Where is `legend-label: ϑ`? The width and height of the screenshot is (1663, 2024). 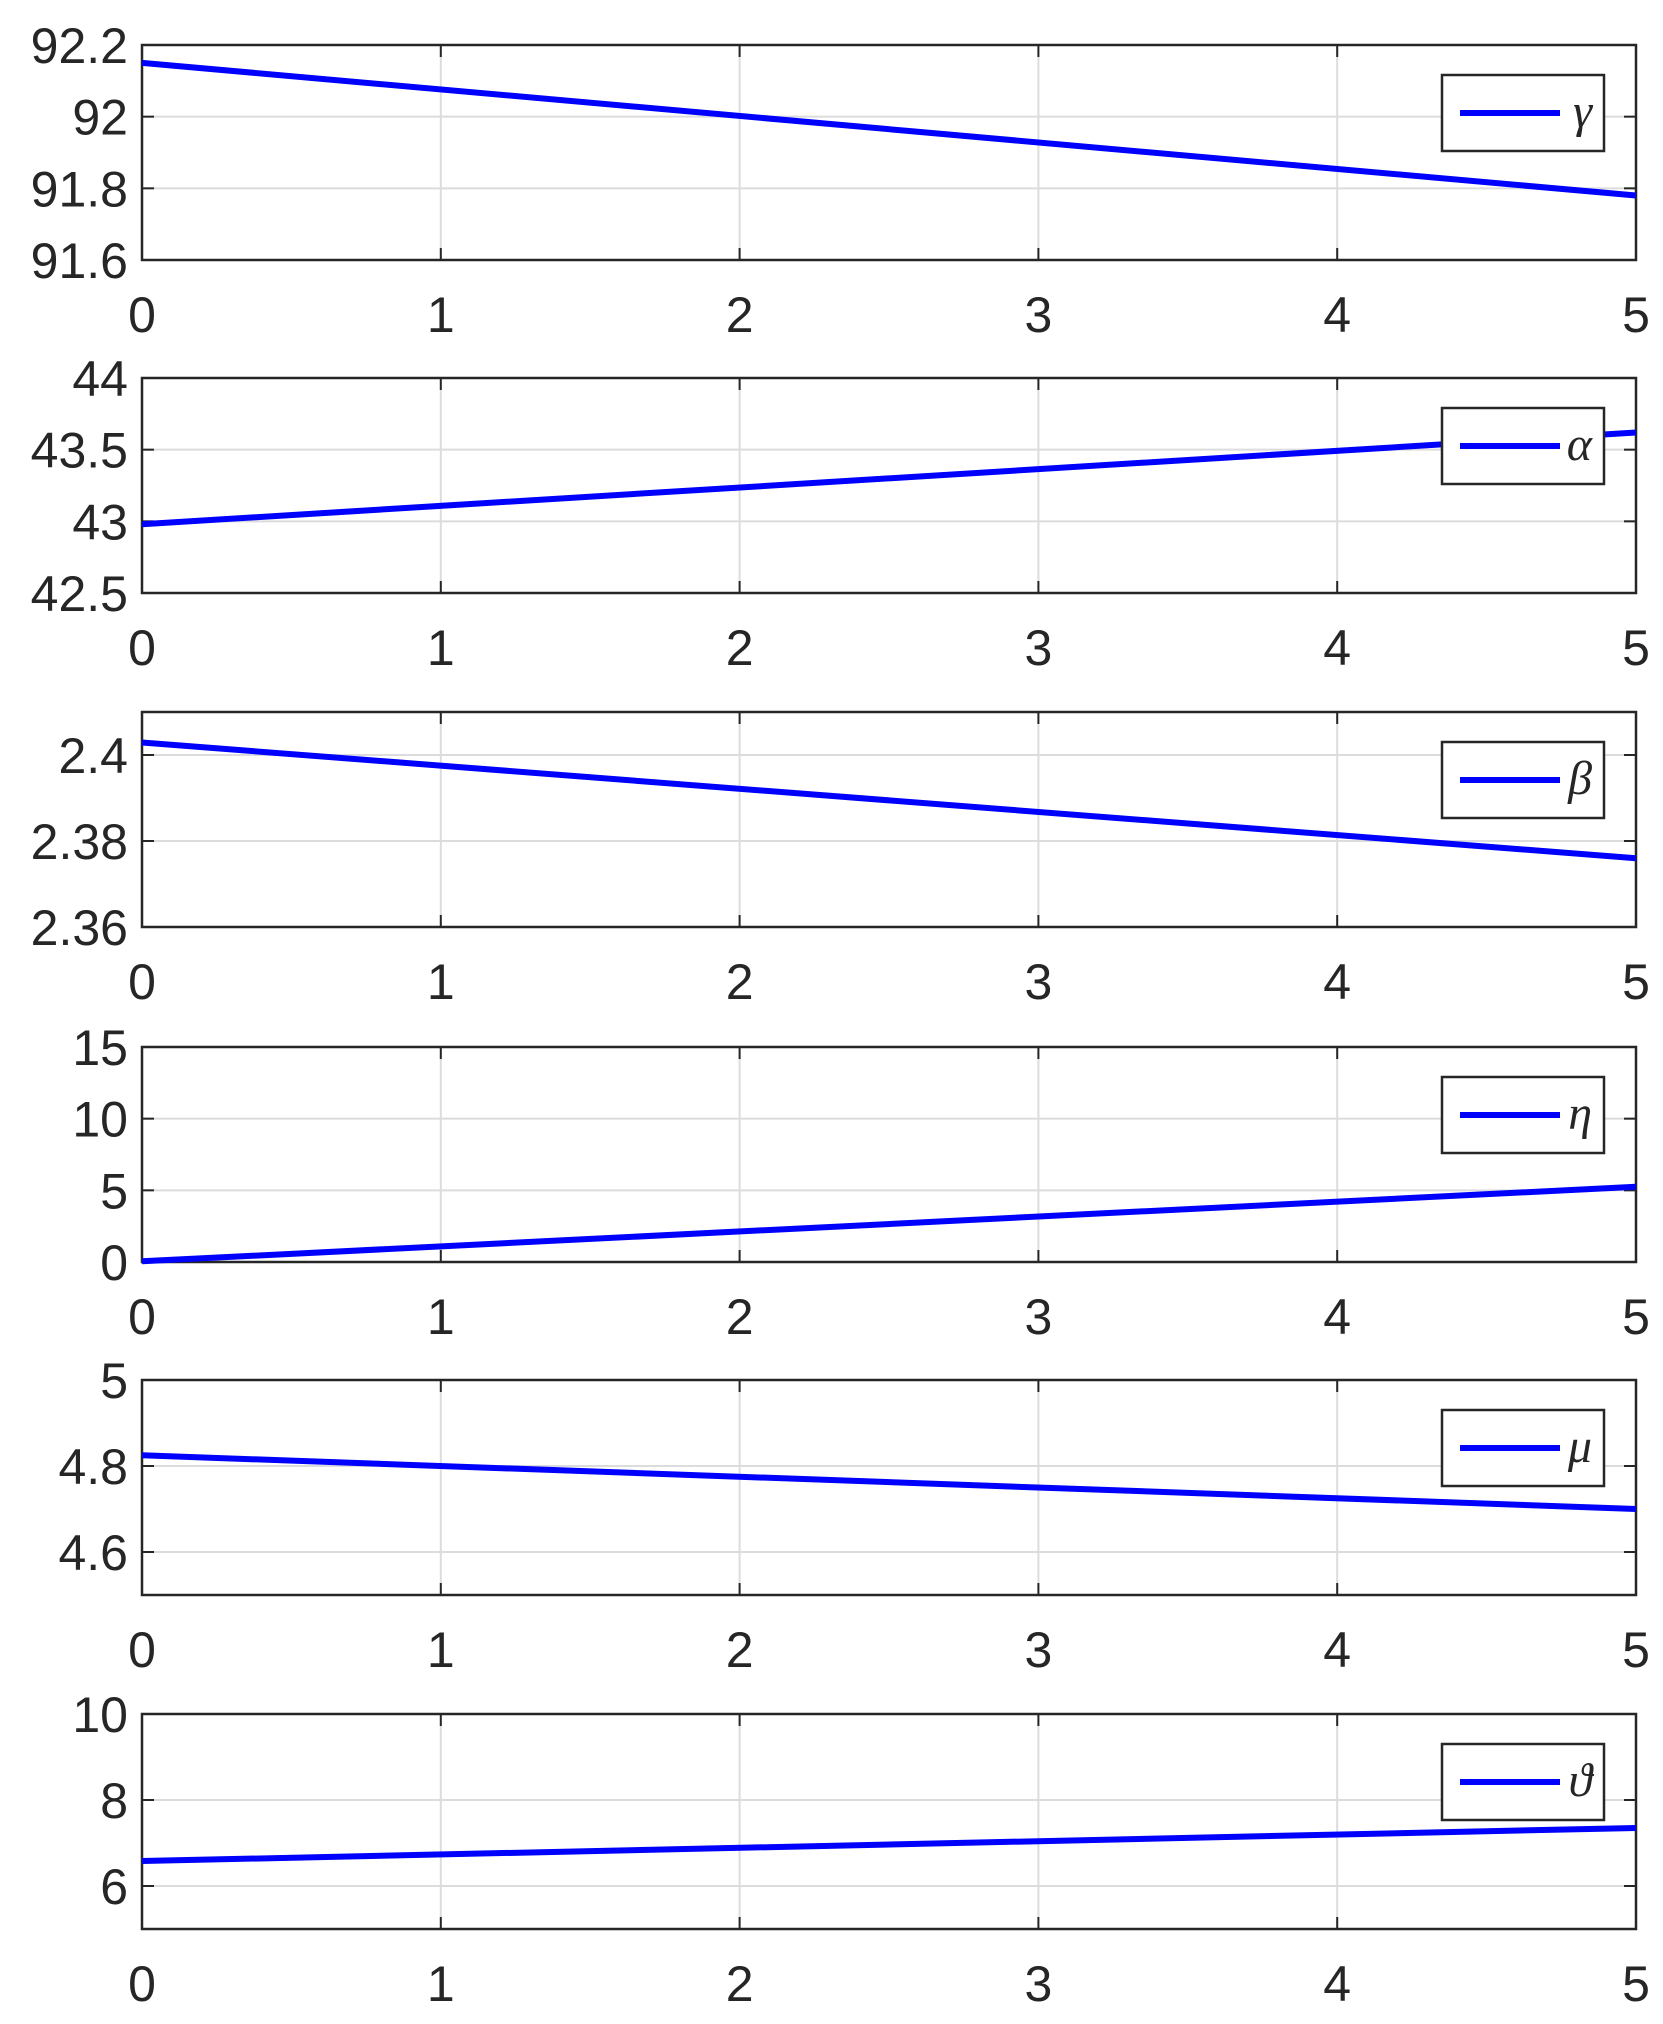
legend-label: ϑ is located at coordinates (1581, 1780).